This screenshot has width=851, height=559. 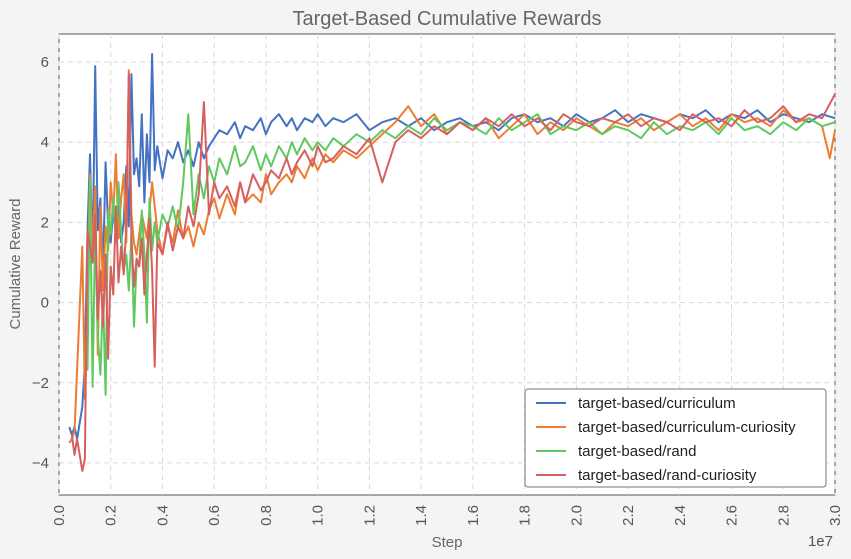 I want to click on x-tick-label: 0.8, so click(x=266, y=515).